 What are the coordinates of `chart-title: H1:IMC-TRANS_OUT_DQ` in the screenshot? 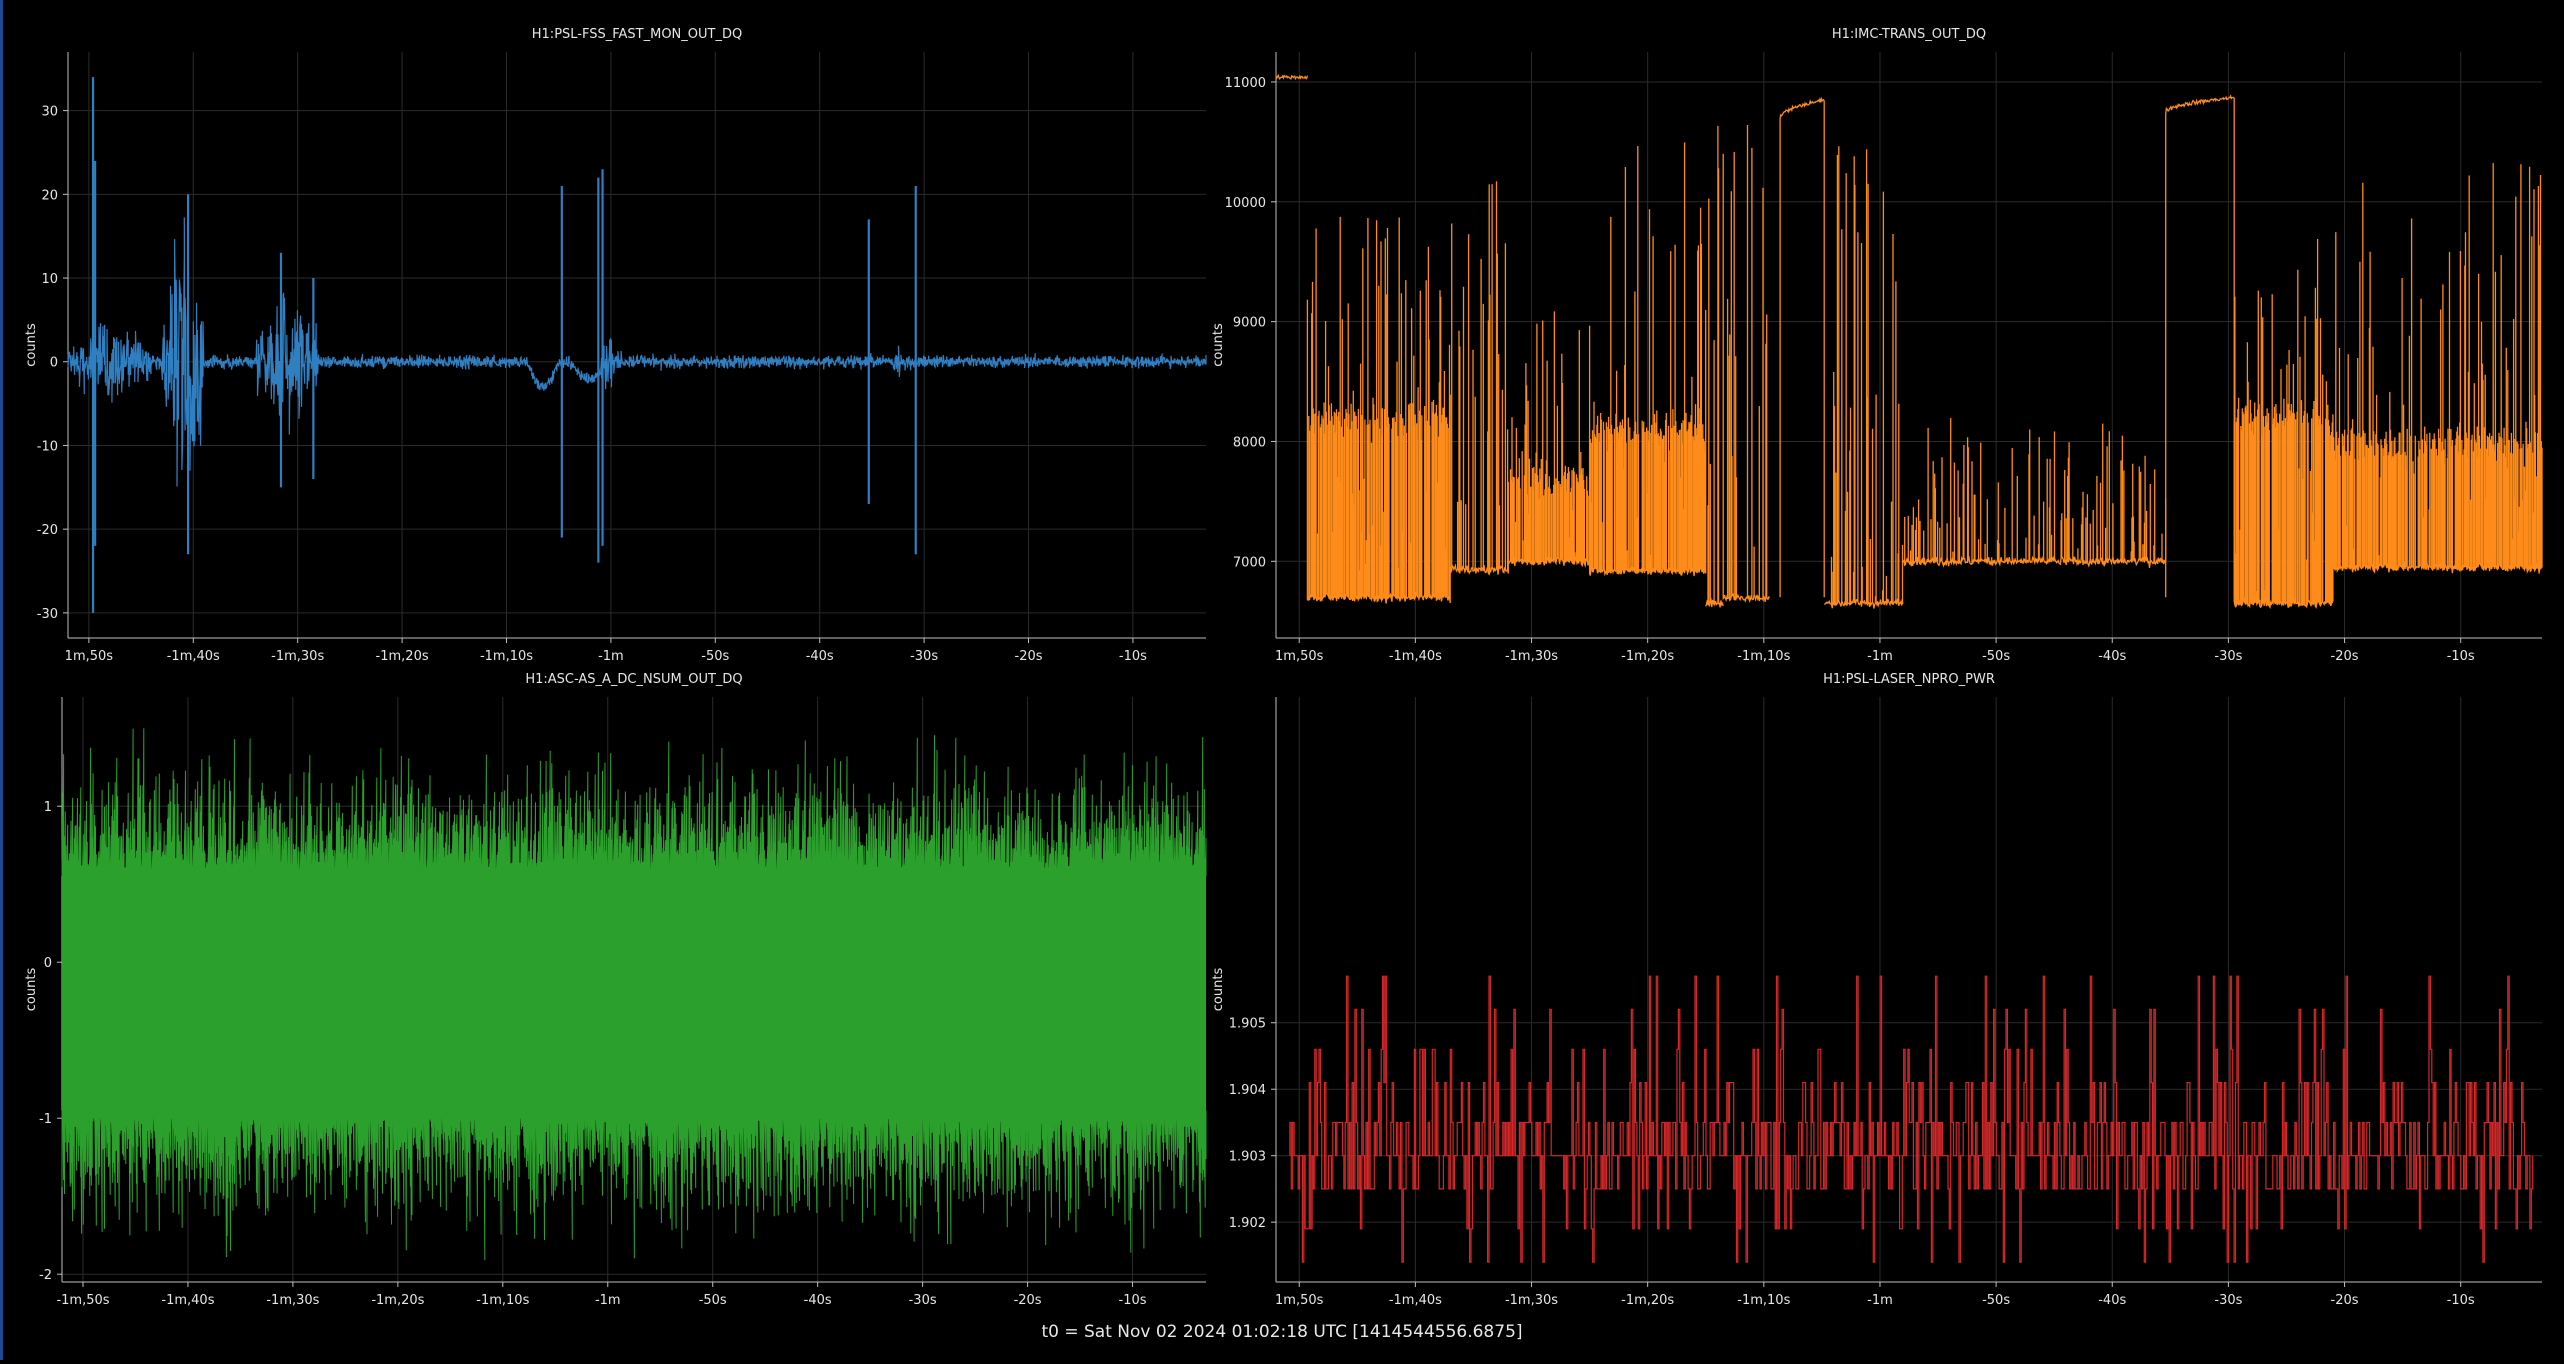 It's located at (1909, 34).